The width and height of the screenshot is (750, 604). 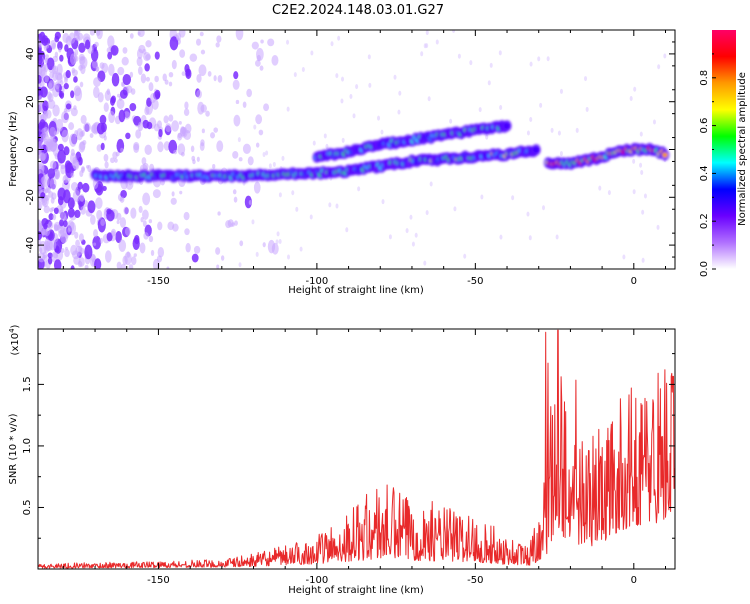 What do you see at coordinates (634, 580) in the screenshot?
I see `snr-xtick-label: 0` at bounding box center [634, 580].